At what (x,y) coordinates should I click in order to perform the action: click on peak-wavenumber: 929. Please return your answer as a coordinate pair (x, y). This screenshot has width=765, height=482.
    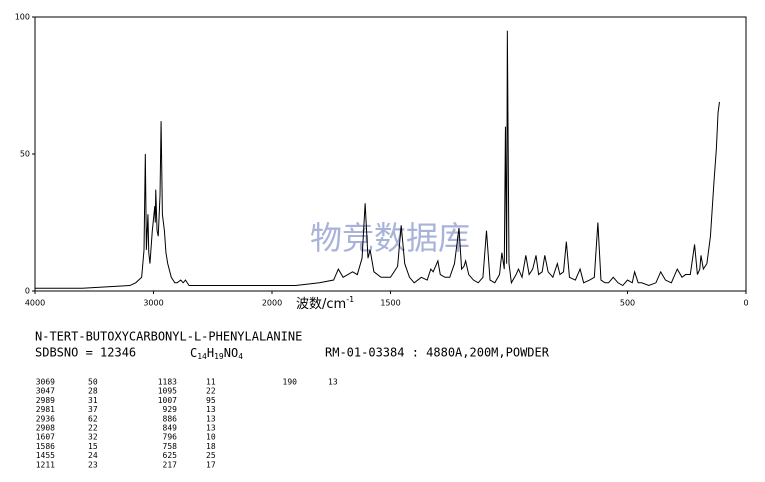
    Looking at the image, I should click on (170, 409).